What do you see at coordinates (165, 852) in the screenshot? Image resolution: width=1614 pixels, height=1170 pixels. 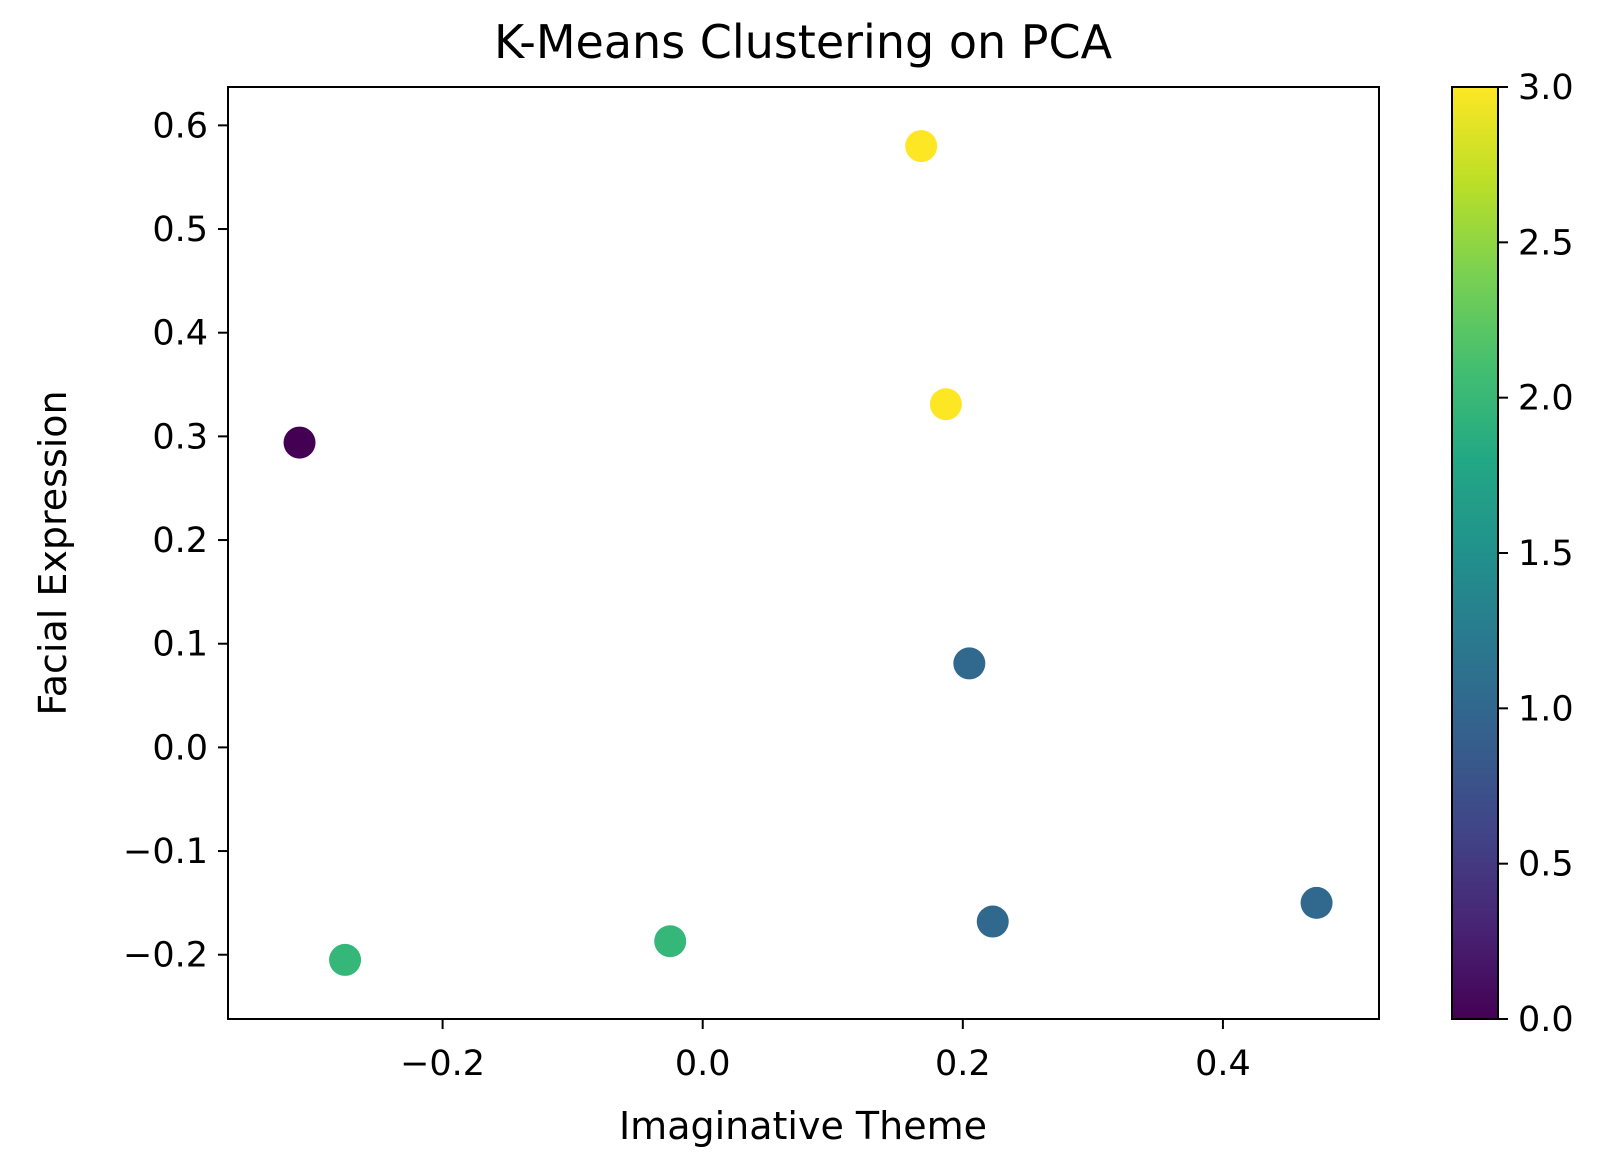 I see `y-tick-label: −0.1` at bounding box center [165, 852].